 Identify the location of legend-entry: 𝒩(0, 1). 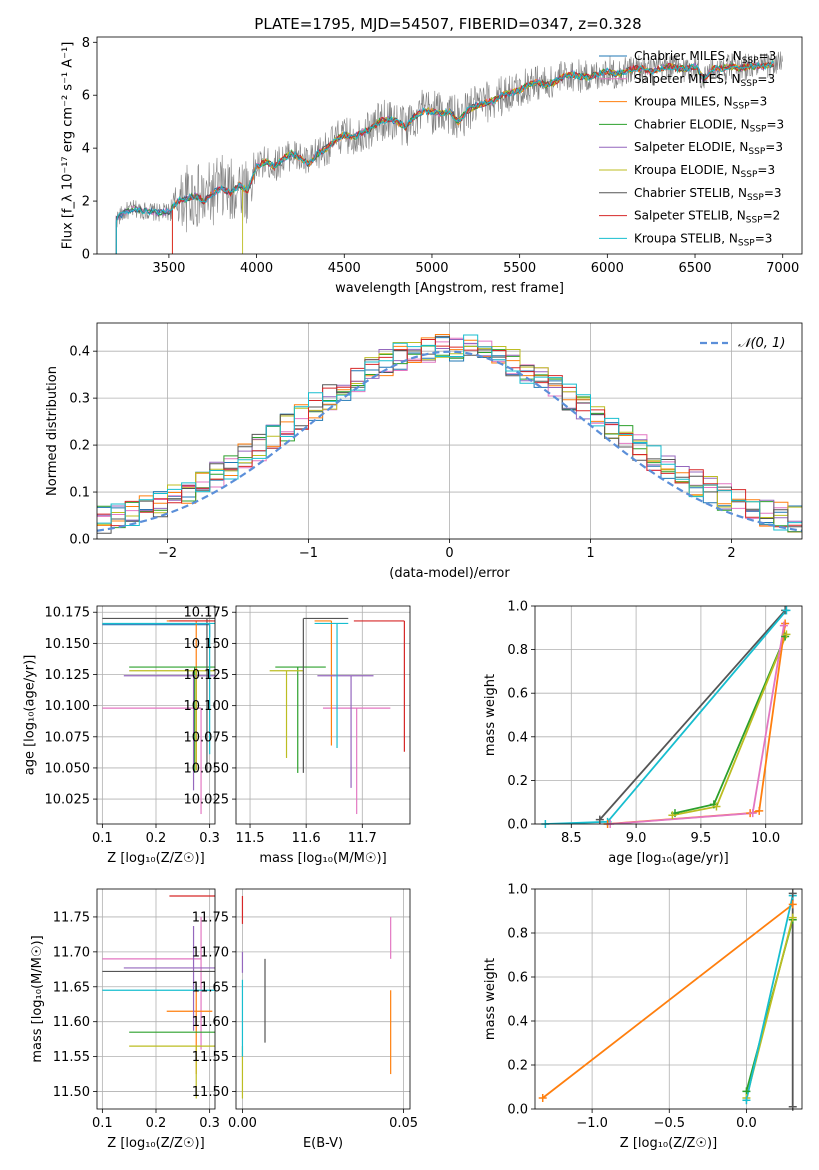
(761, 343).